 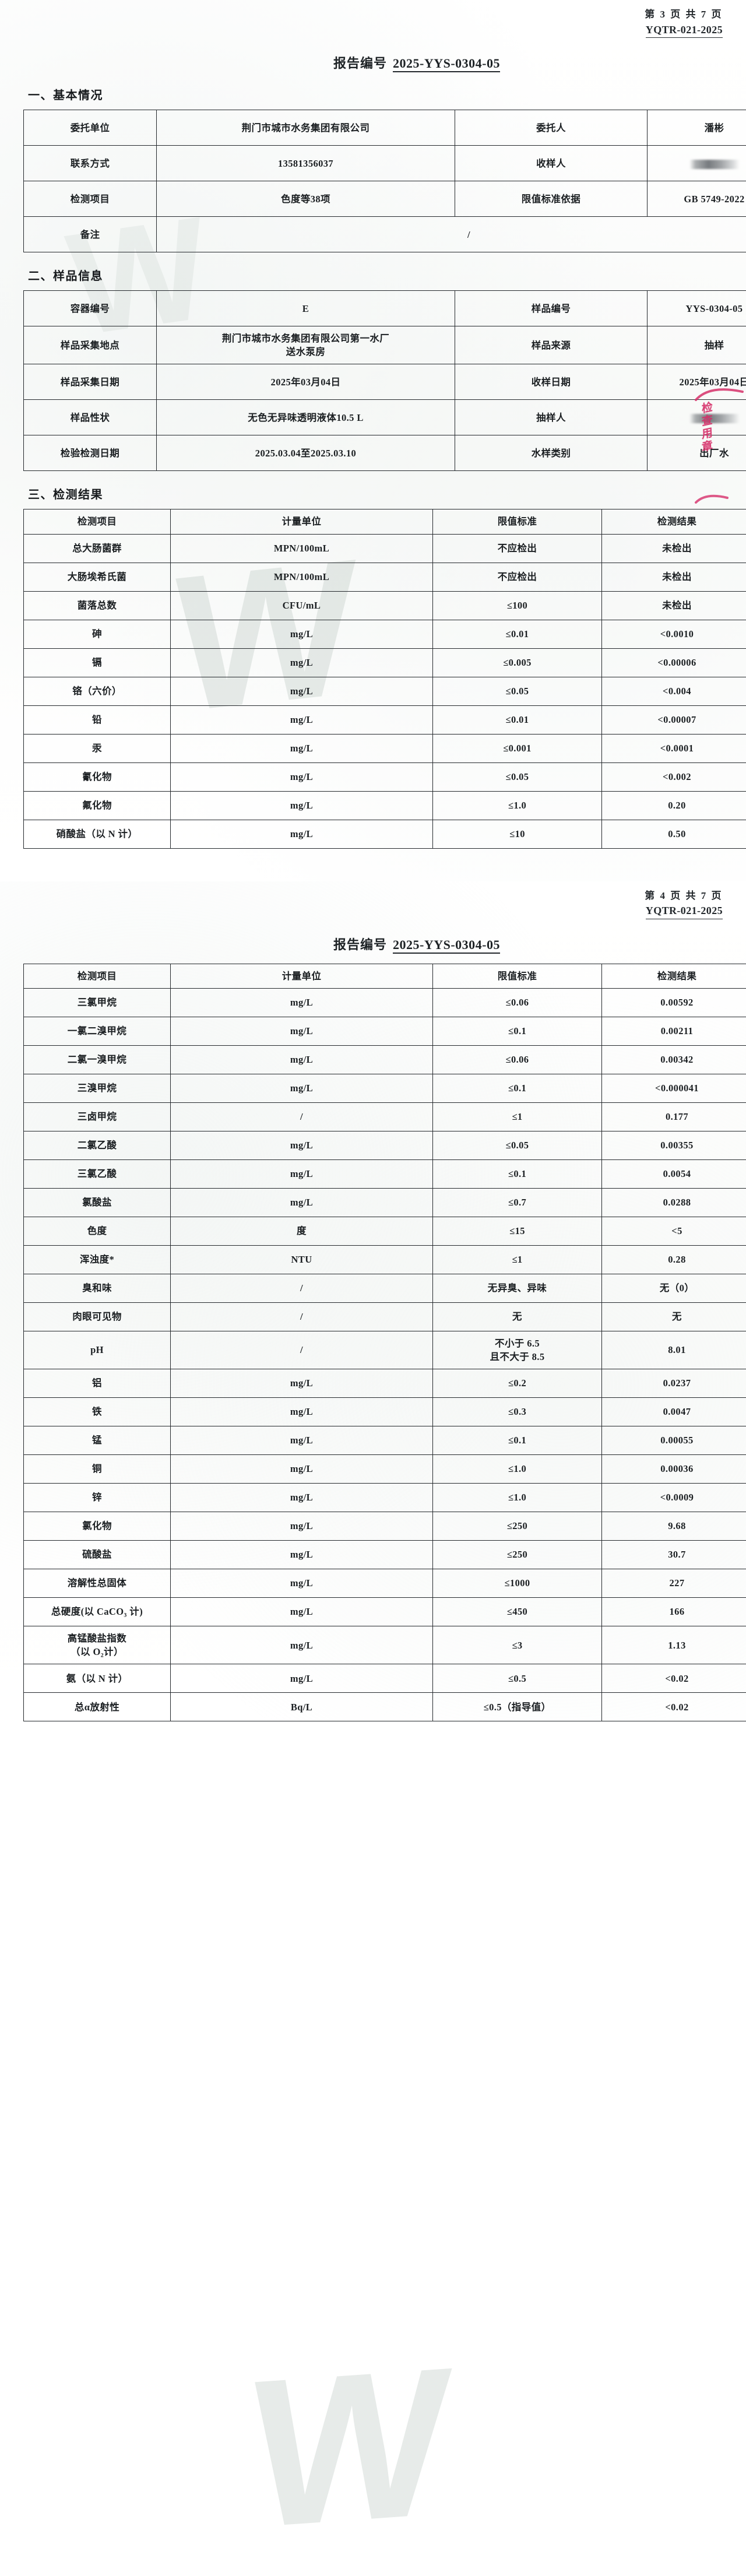 I want to click on cell-label2: 委托人, so click(x=551, y=128).